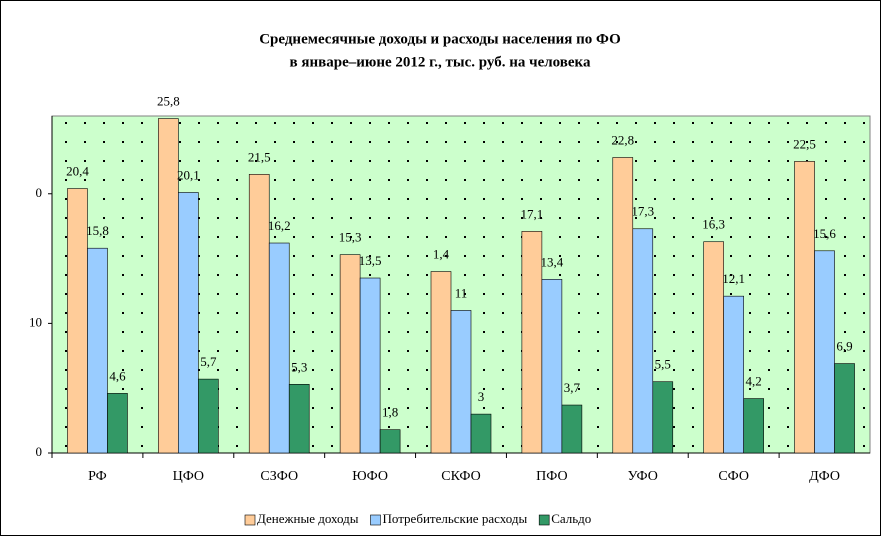 The width and height of the screenshot is (882, 541). What do you see at coordinates (532, 213) in the screenshot?
I see `value-label: 17,1` at bounding box center [532, 213].